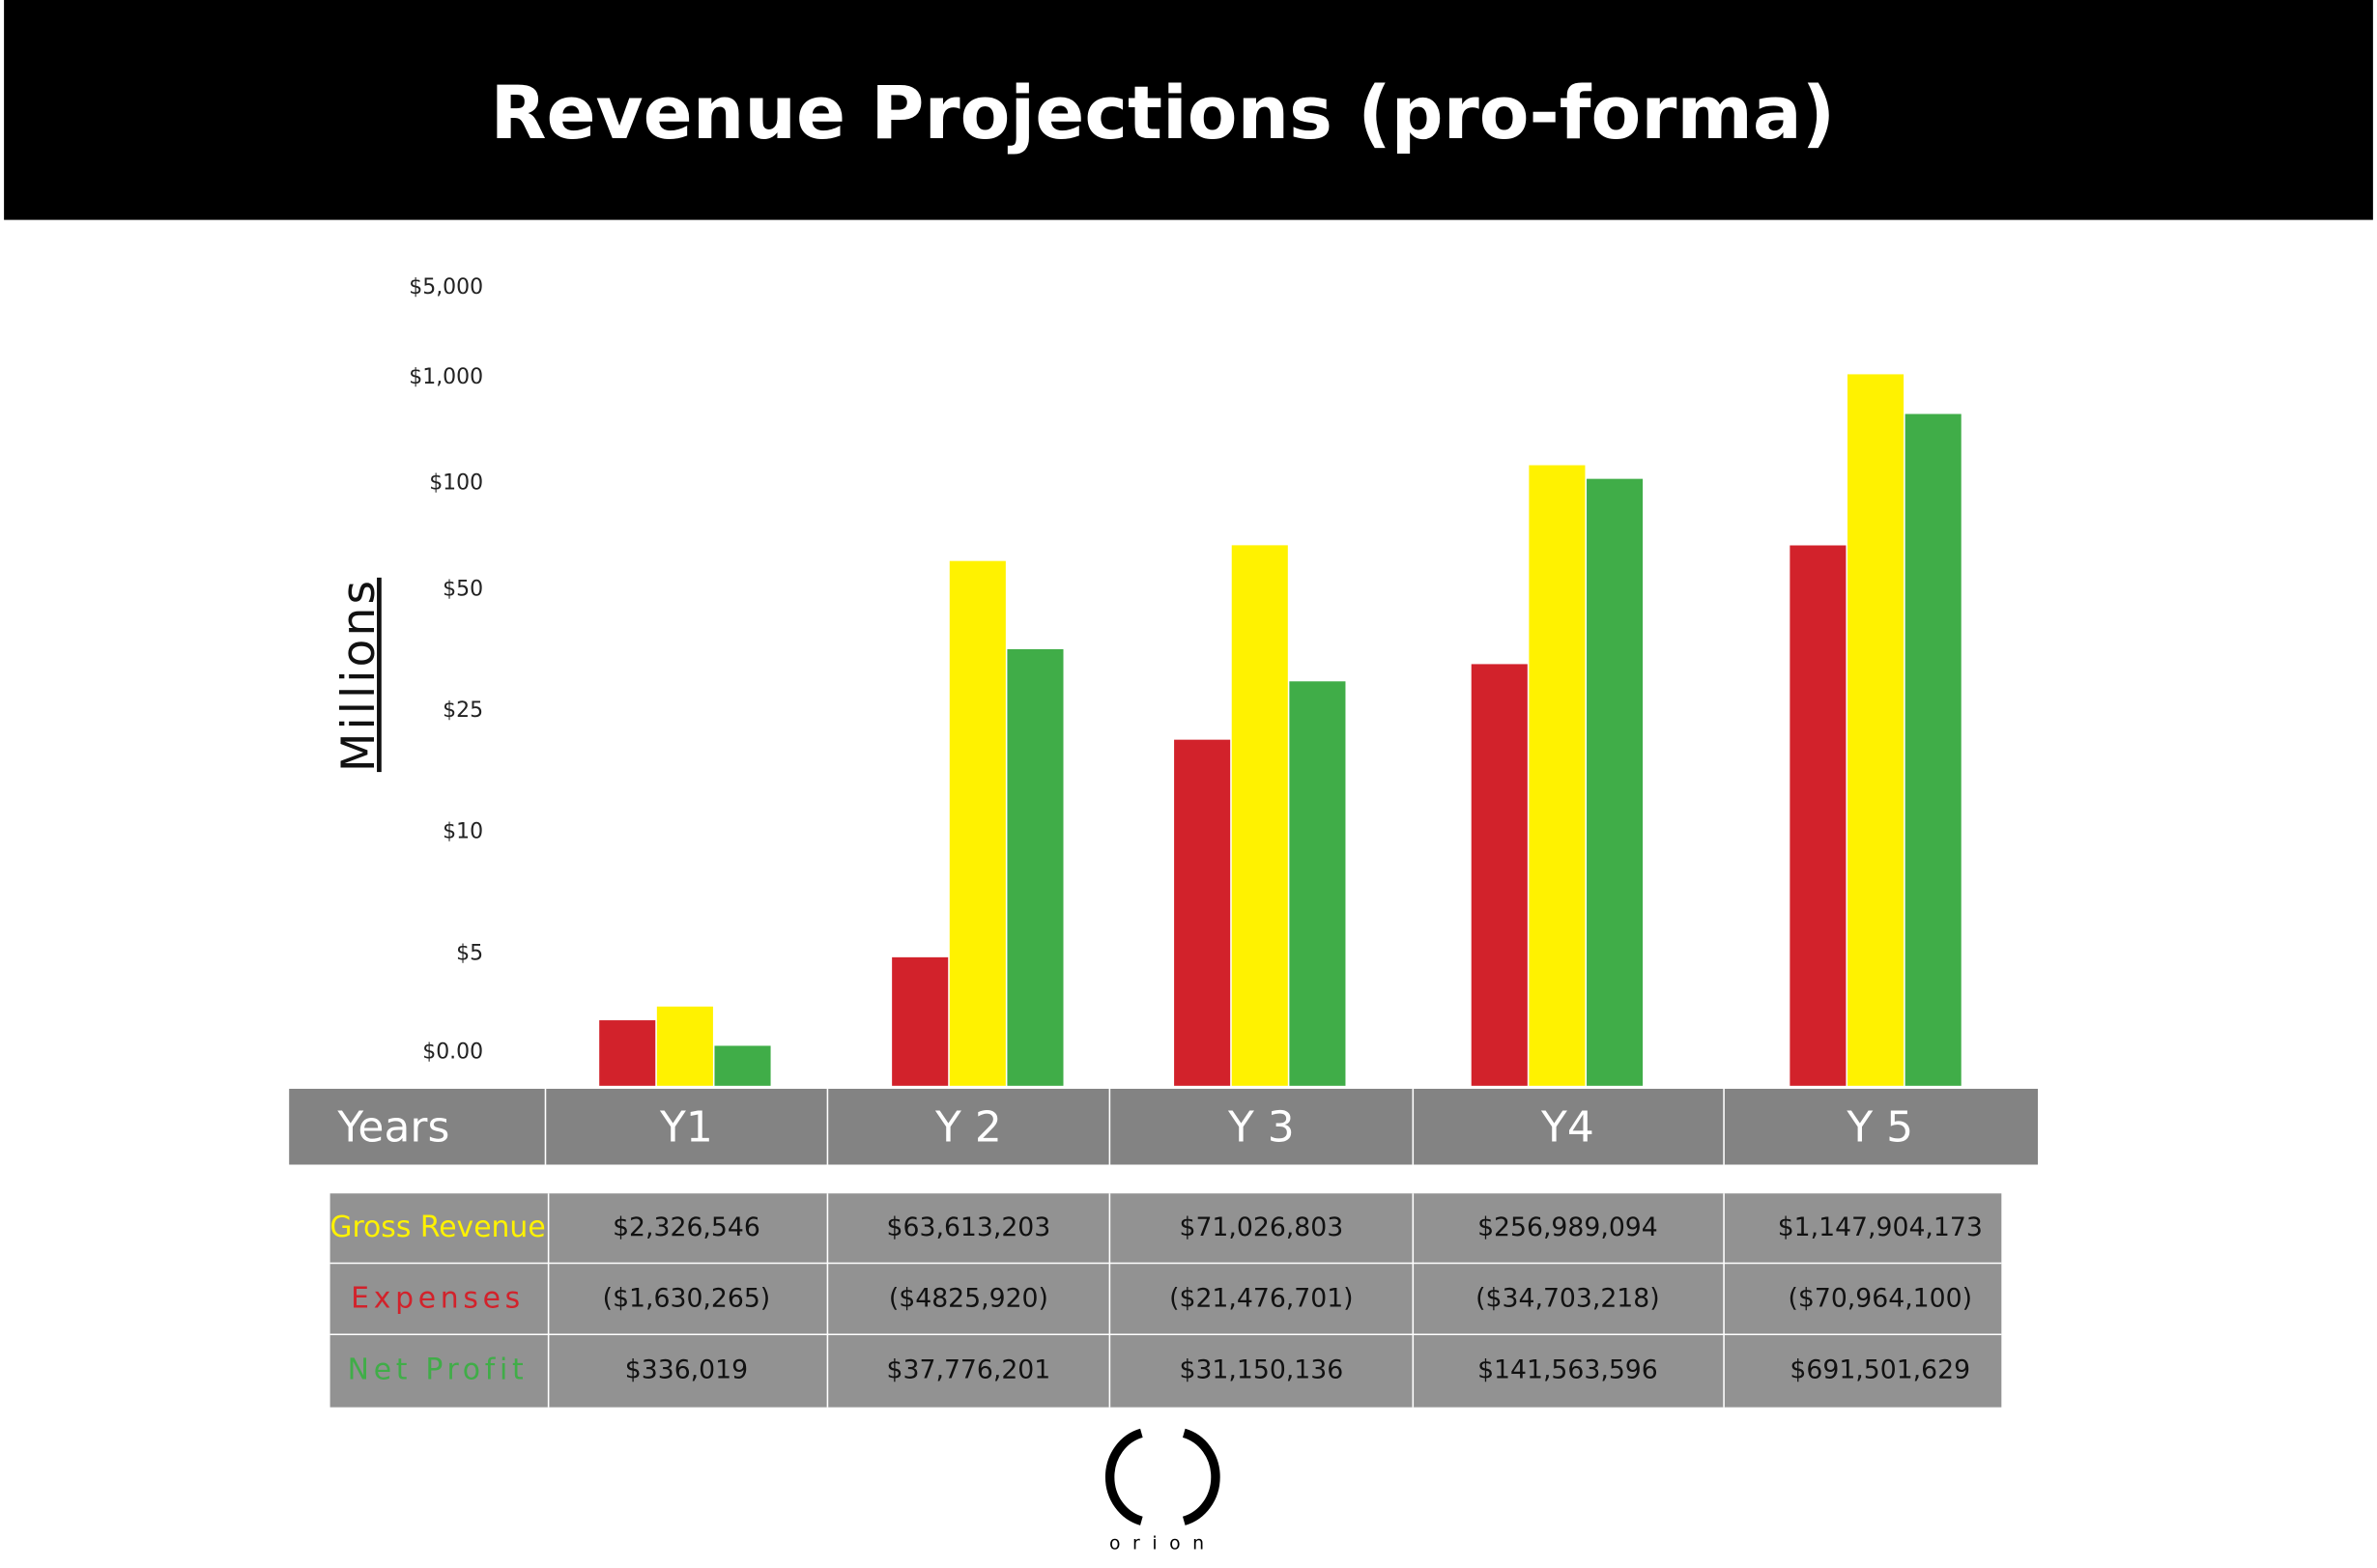  I want to click on y-tick-label: $10, so click(463, 832).